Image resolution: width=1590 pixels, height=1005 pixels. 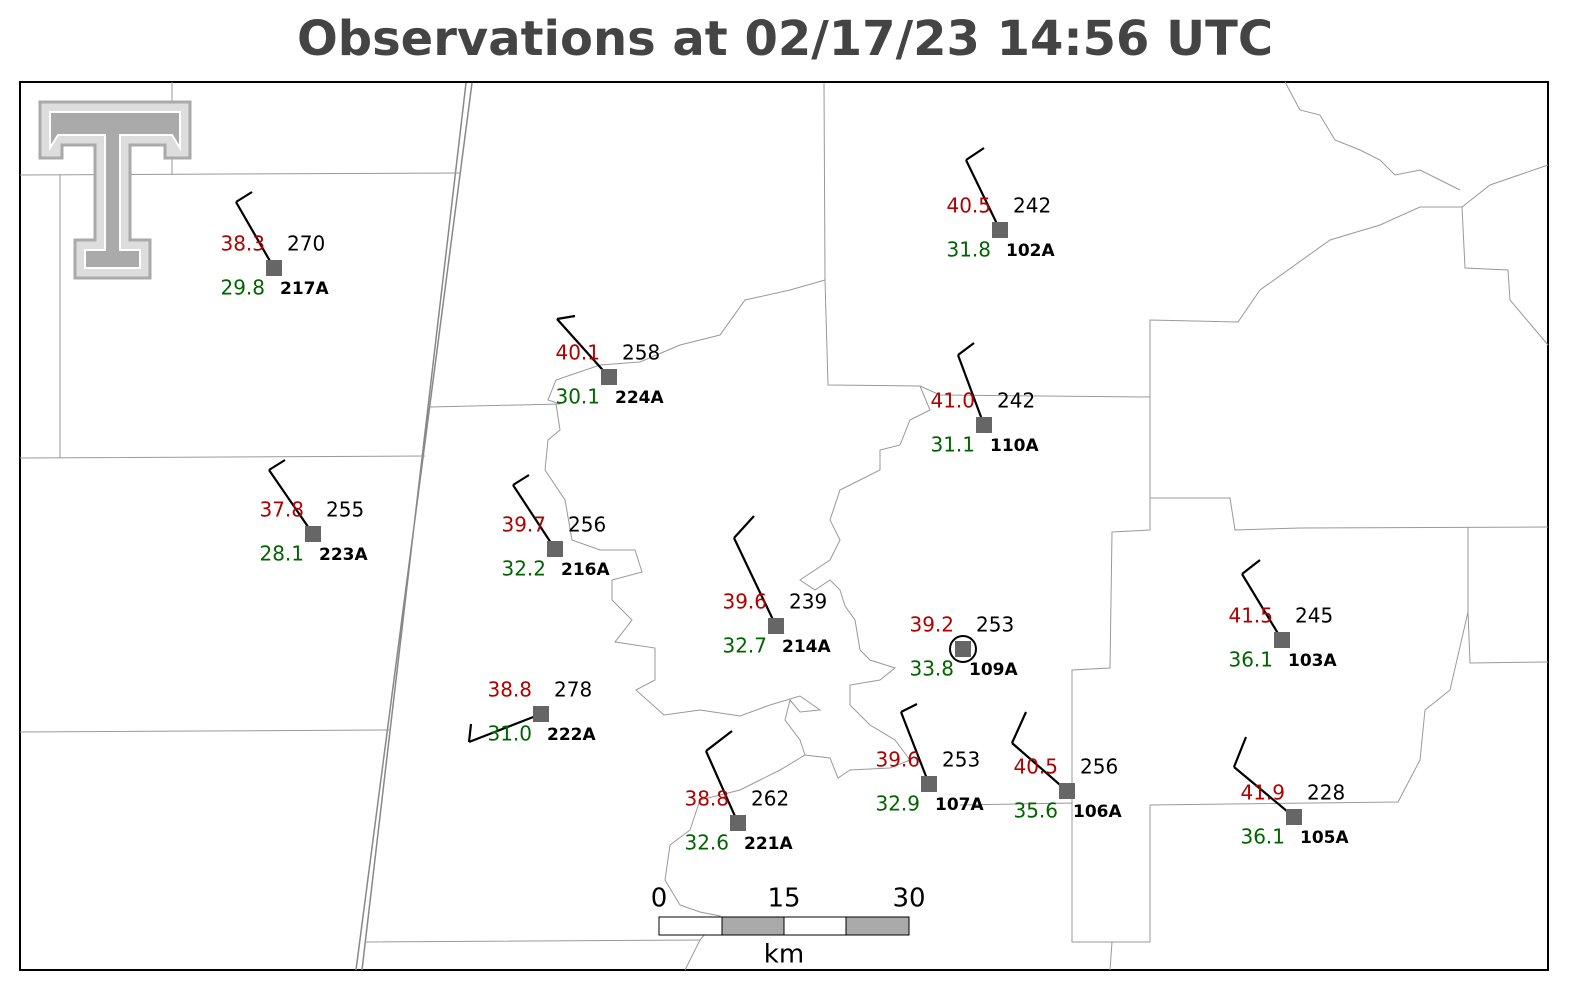 What do you see at coordinates (523, 569) in the screenshot?
I see `dewpoint: 32.2` at bounding box center [523, 569].